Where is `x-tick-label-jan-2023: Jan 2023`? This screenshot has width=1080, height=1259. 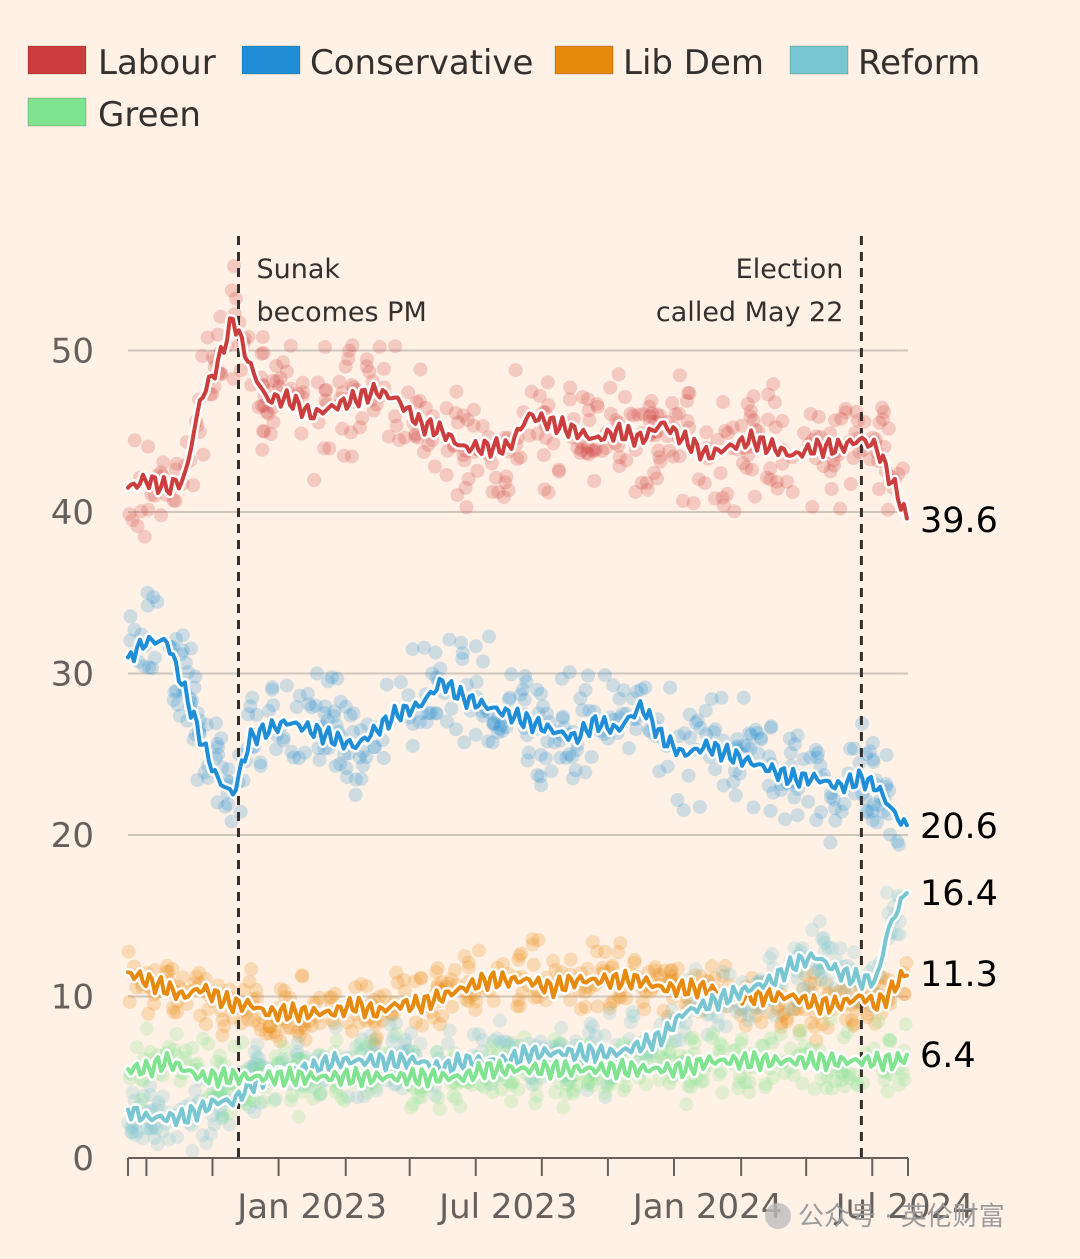
x-tick-label-jan-2023: Jan 2023 is located at coordinates (311, 1207).